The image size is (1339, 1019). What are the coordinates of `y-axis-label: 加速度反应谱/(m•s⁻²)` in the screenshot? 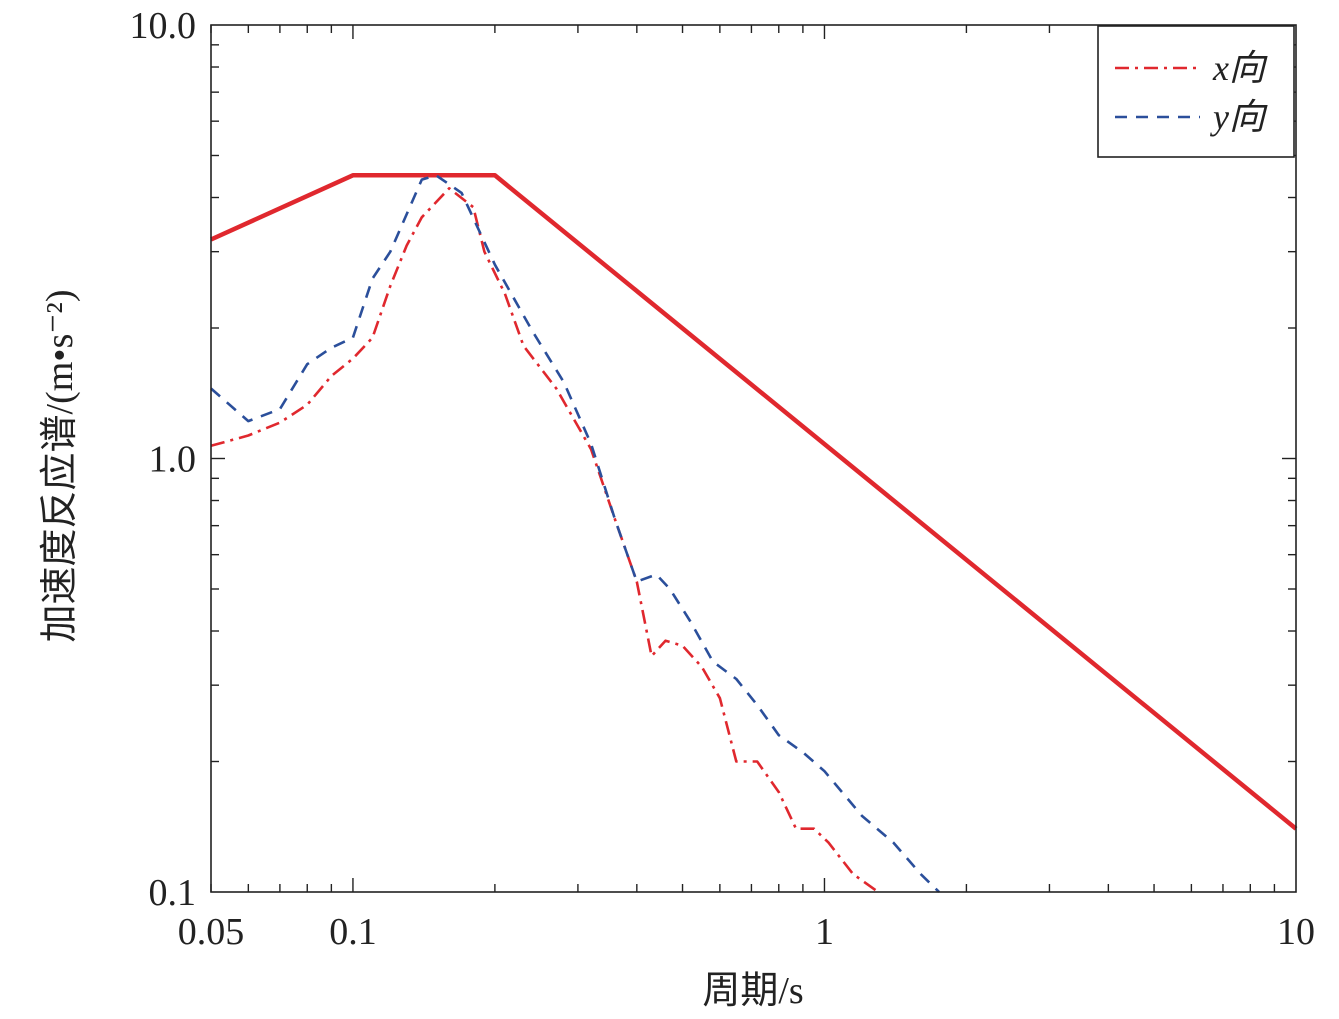 It's located at (60, 466).